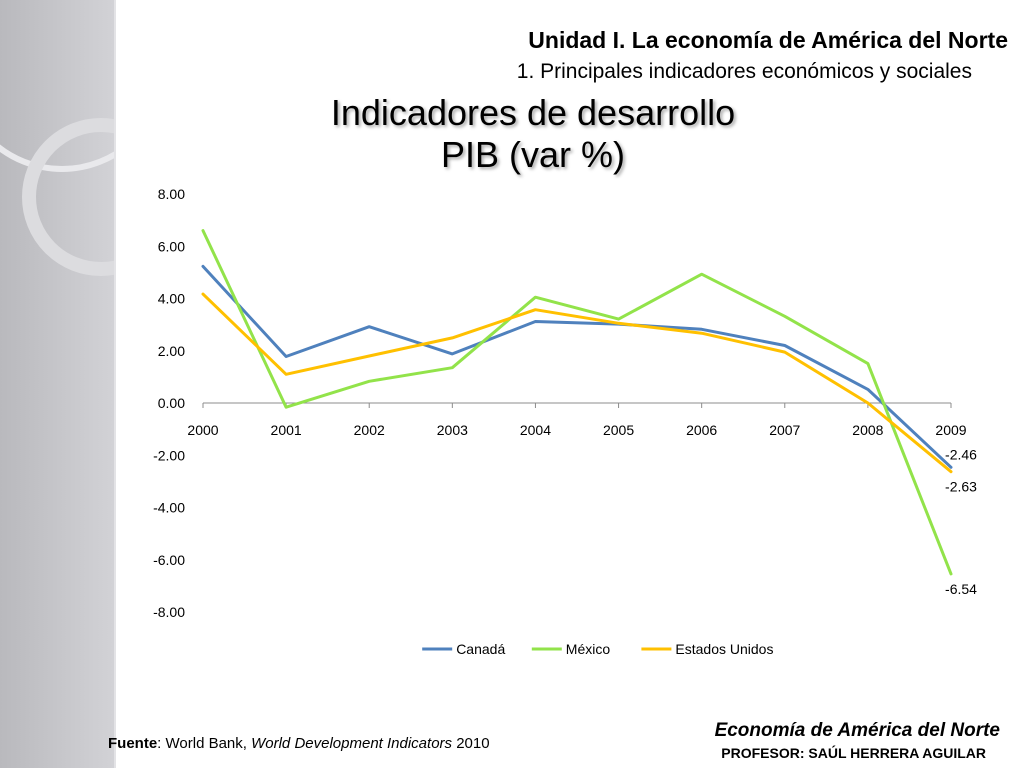  What do you see at coordinates (724, 649) in the screenshot?
I see `legend-label: Estados Unidos` at bounding box center [724, 649].